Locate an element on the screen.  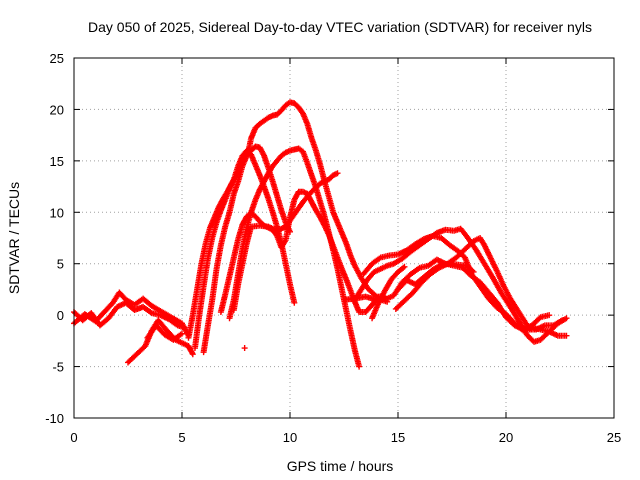
y-tick-label: -5 is located at coordinates (58, 367).